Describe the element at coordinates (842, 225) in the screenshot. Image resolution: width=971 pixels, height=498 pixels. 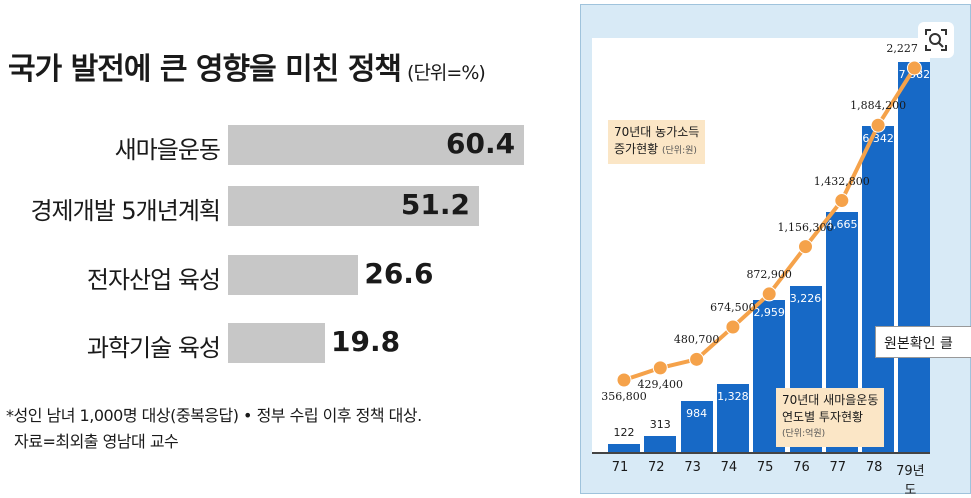
I see `investment-value-label: 4,665` at that location.